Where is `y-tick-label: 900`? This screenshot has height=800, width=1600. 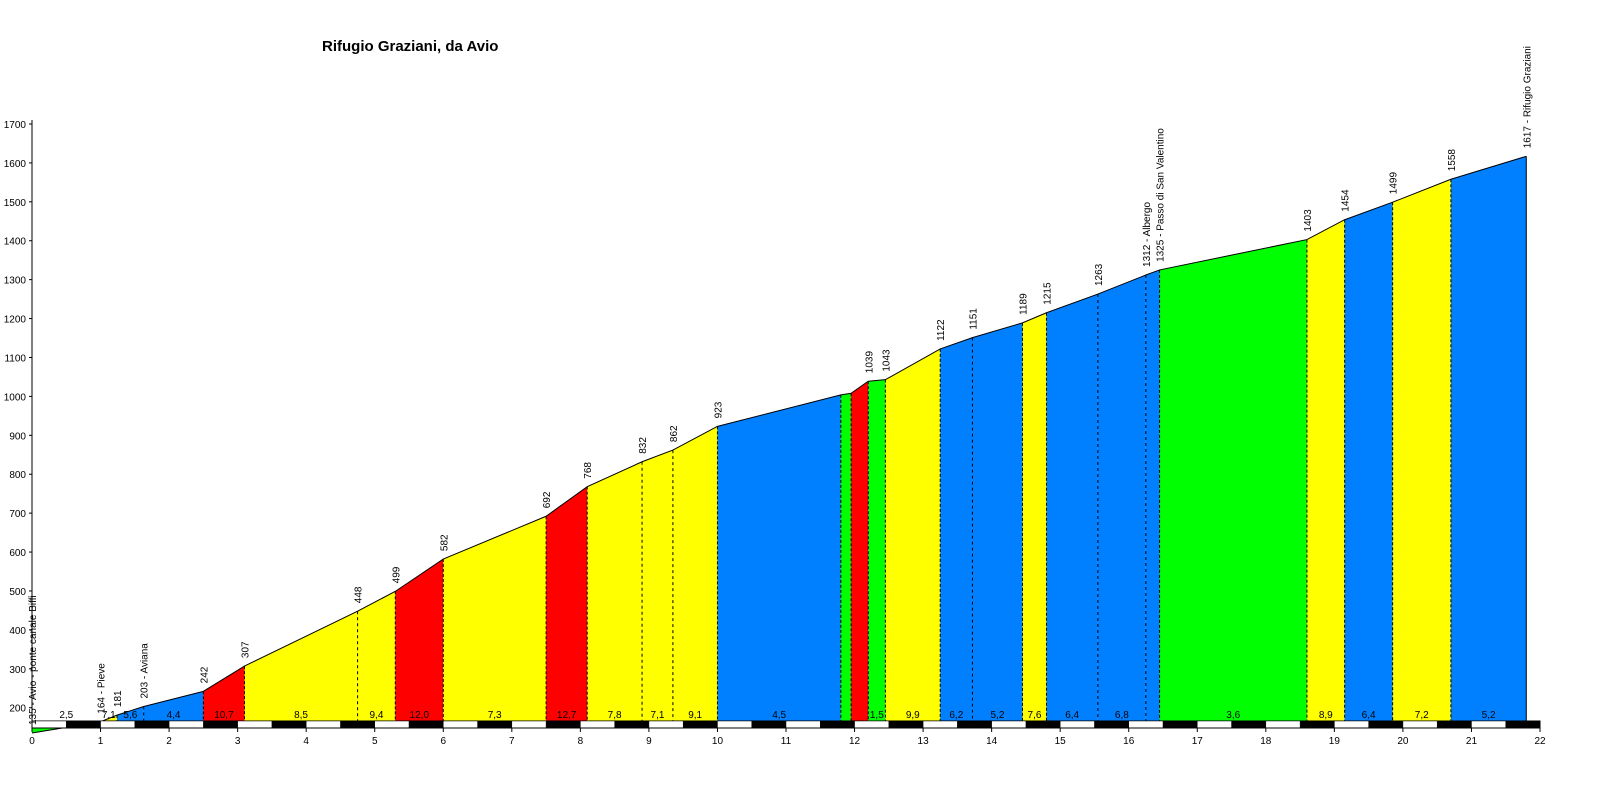
y-tick-label: 900 is located at coordinates (17, 436).